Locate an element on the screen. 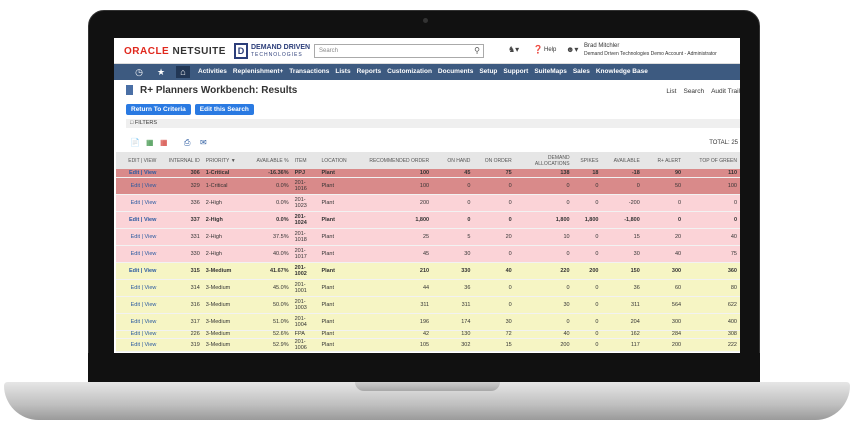  col-available: AVAILABLE is located at coordinates (622, 160).